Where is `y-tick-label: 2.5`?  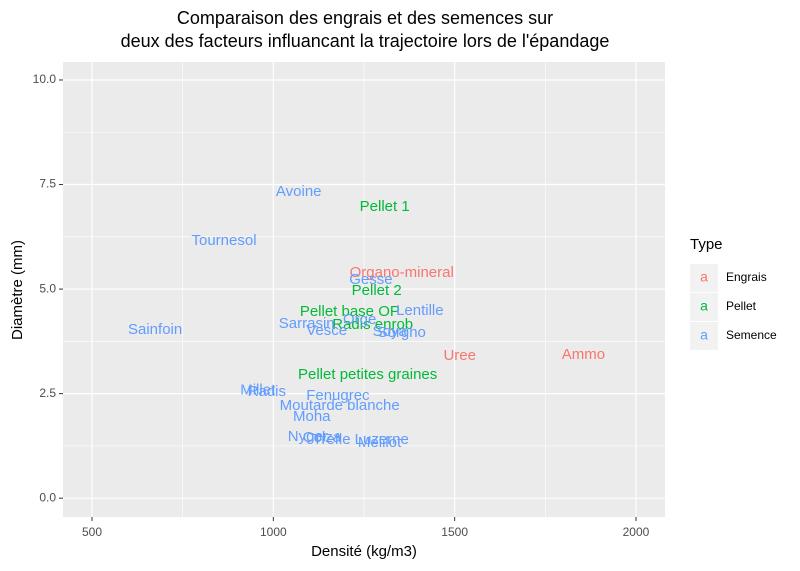 y-tick-label: 2.5 is located at coordinates (47, 393).